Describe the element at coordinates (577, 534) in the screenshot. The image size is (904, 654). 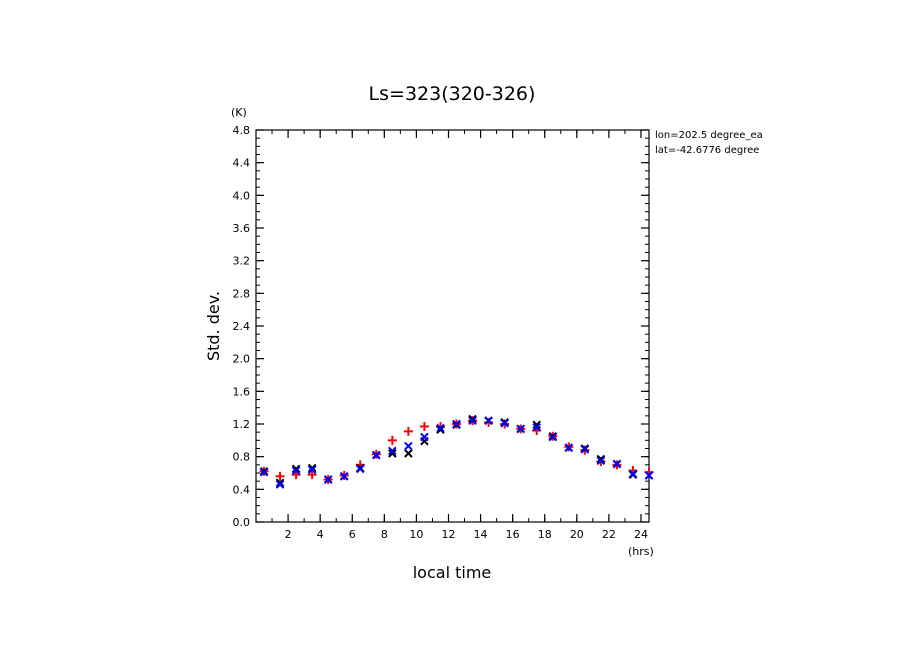
I see `x-tick-label: 20` at that location.